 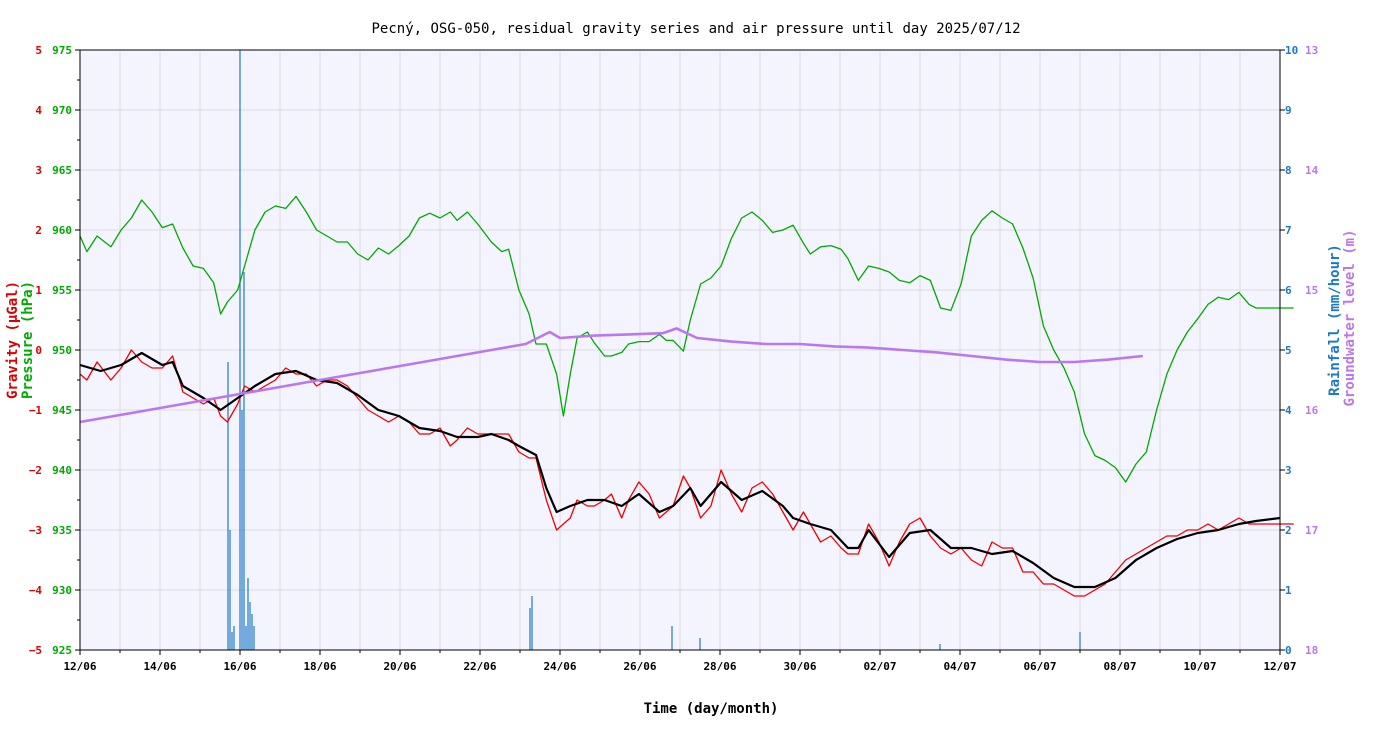 I want to click on groundwater-series-line, so click(x=611, y=375).